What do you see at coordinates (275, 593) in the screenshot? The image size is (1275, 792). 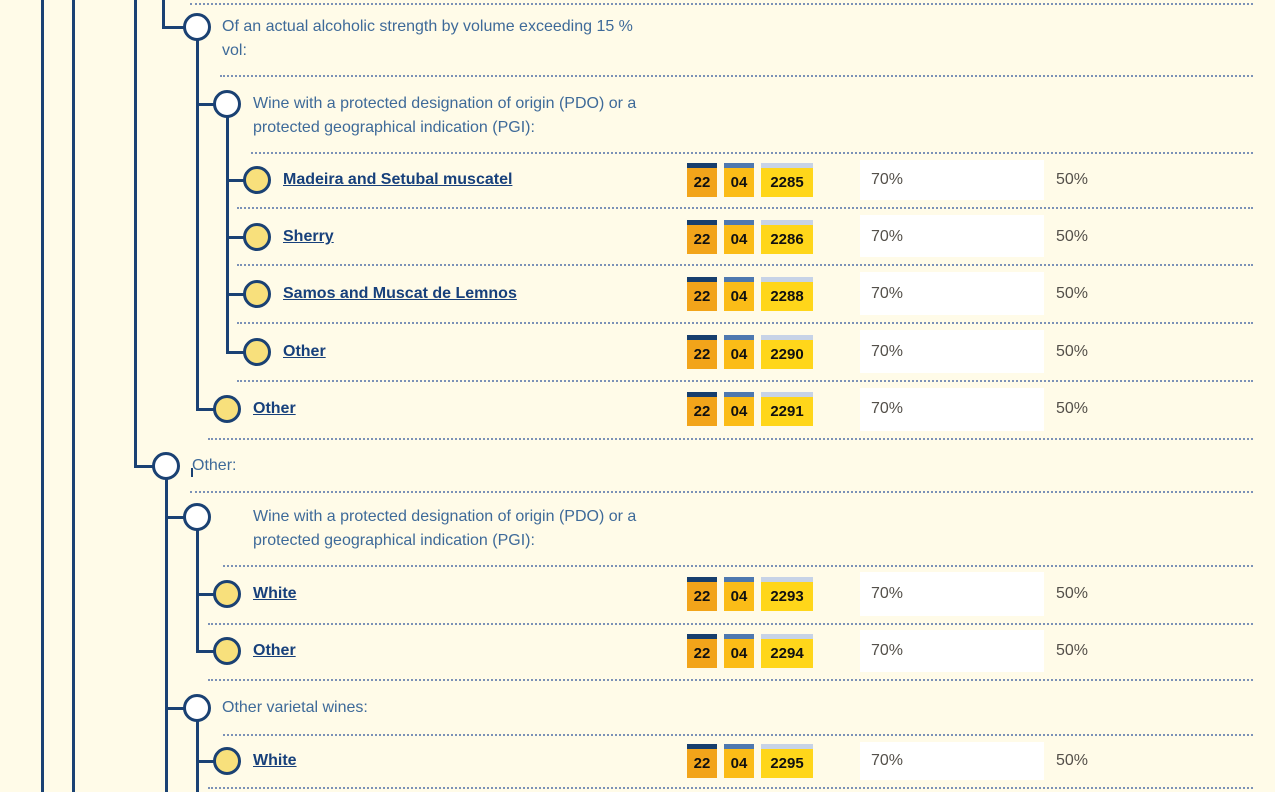 I see `commodity-link-white-2293: White` at bounding box center [275, 593].